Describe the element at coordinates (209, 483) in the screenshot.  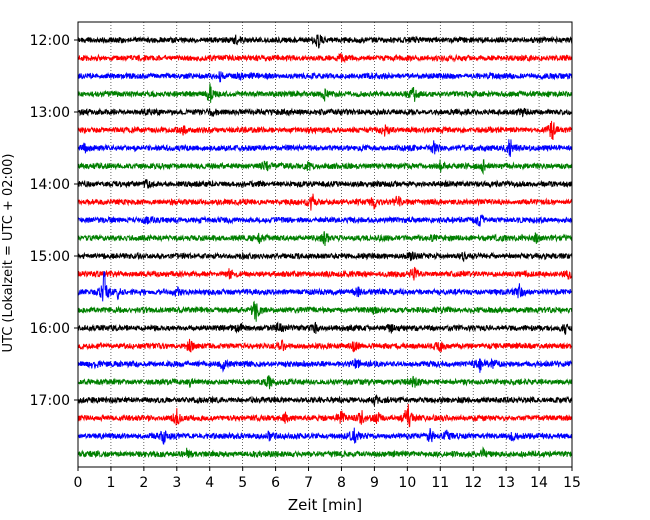
I see `x-tick-label: 4` at that location.